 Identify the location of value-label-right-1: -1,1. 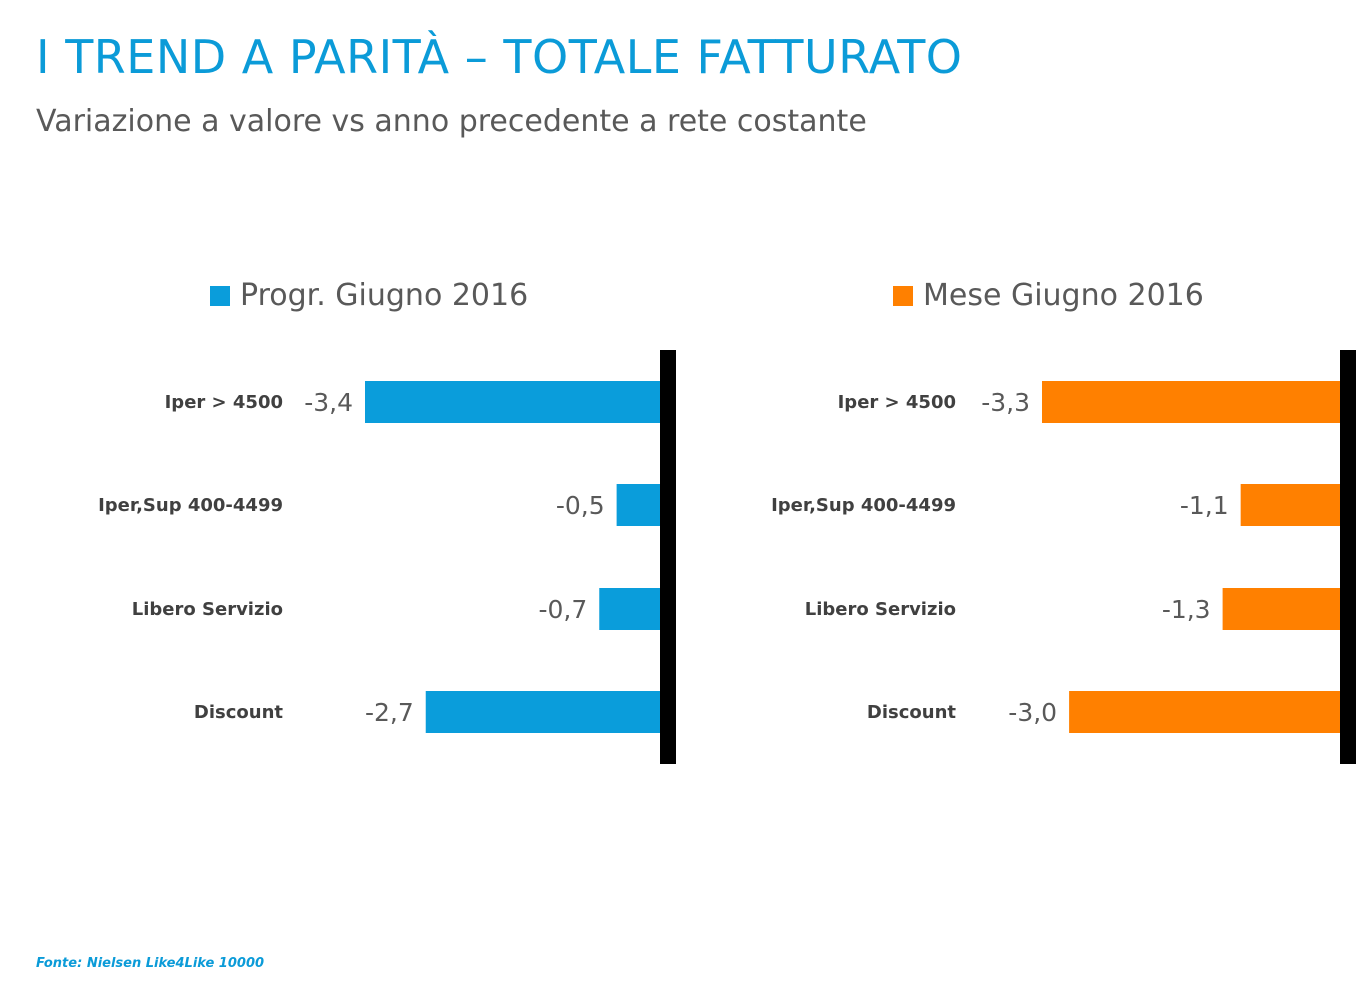
(1204, 505).